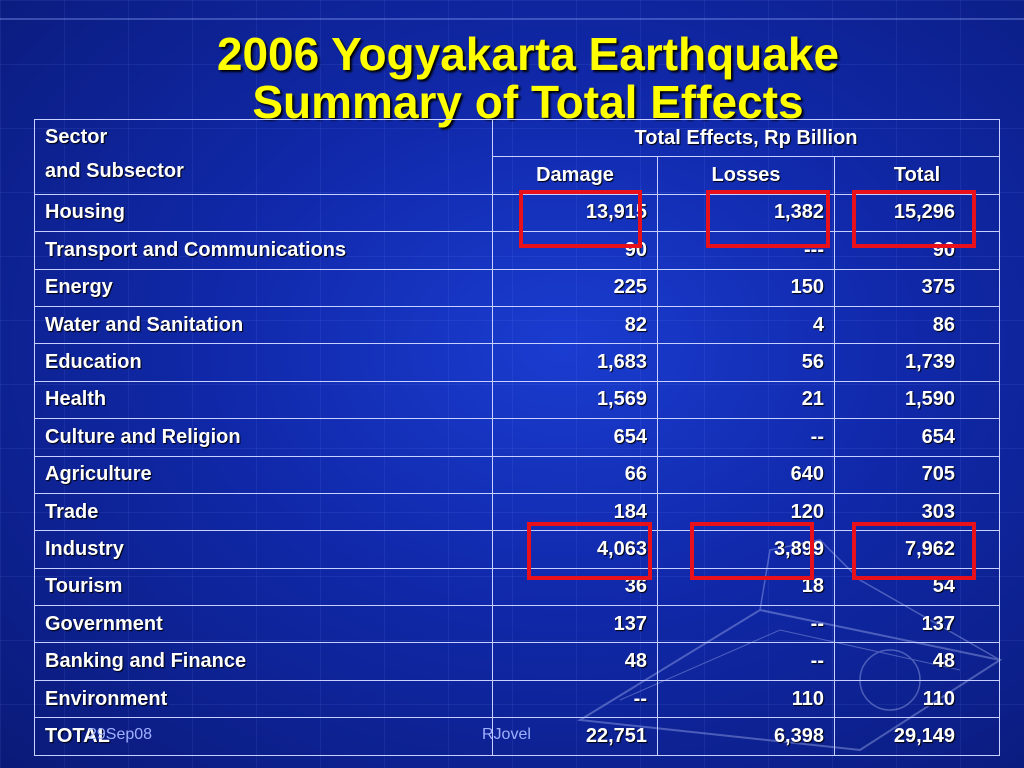 The width and height of the screenshot is (1024, 768). I want to click on sector-cell: Transport and Communications, so click(263, 250).